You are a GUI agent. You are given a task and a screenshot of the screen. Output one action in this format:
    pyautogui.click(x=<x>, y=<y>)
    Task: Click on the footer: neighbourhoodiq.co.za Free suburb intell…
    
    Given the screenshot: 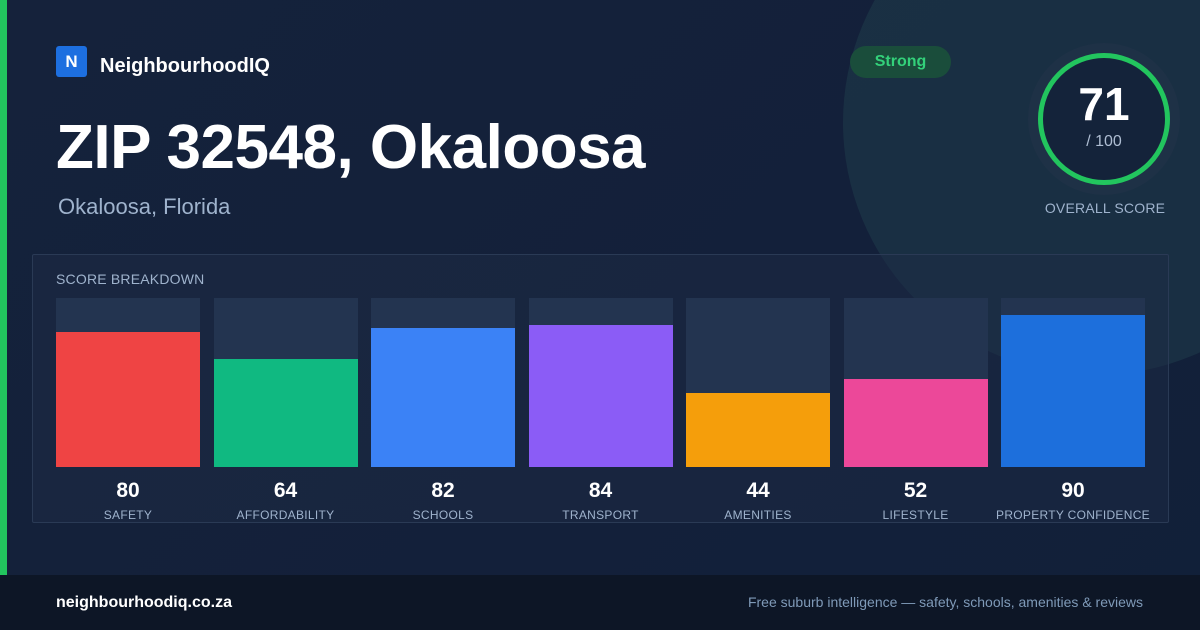 What is the action you would take?
    pyautogui.click(x=600, y=602)
    